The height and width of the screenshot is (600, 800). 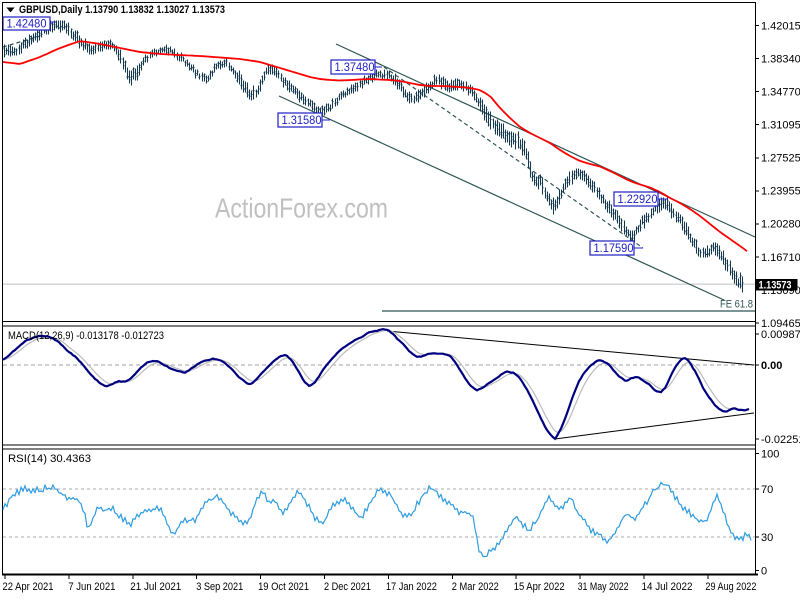 What do you see at coordinates (638, 199) in the screenshot?
I see `svg-text: 1.22920` at bounding box center [638, 199].